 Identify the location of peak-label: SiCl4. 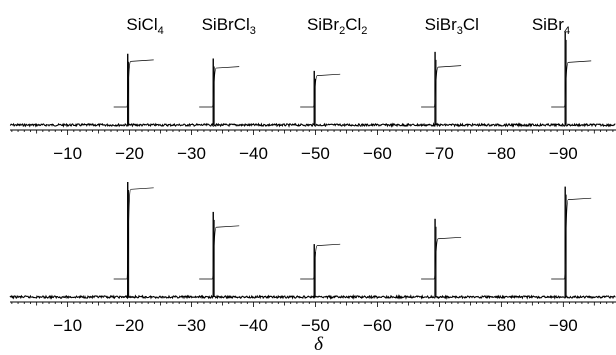
(144, 26).